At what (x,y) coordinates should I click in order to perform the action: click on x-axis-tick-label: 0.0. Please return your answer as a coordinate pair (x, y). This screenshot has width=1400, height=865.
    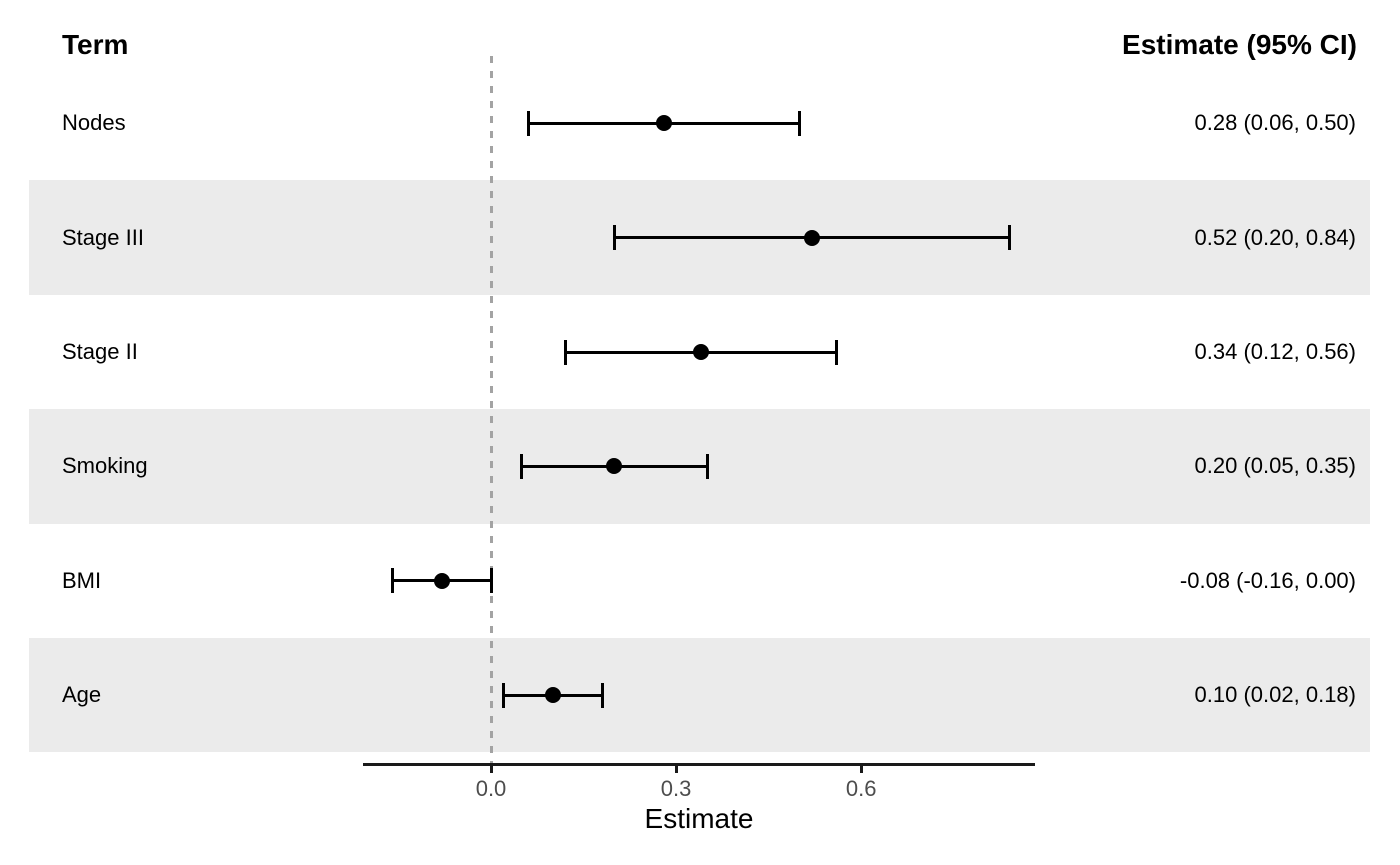
    Looking at the image, I should click on (491, 788).